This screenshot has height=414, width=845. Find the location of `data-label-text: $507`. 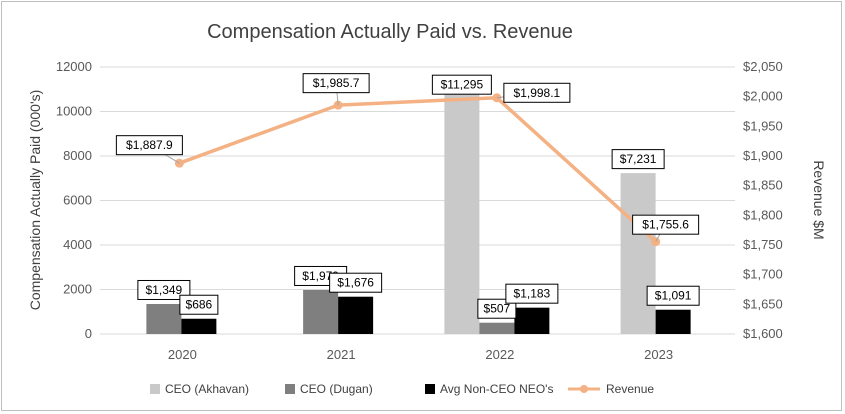

data-label-text: $507 is located at coordinates (497, 309).